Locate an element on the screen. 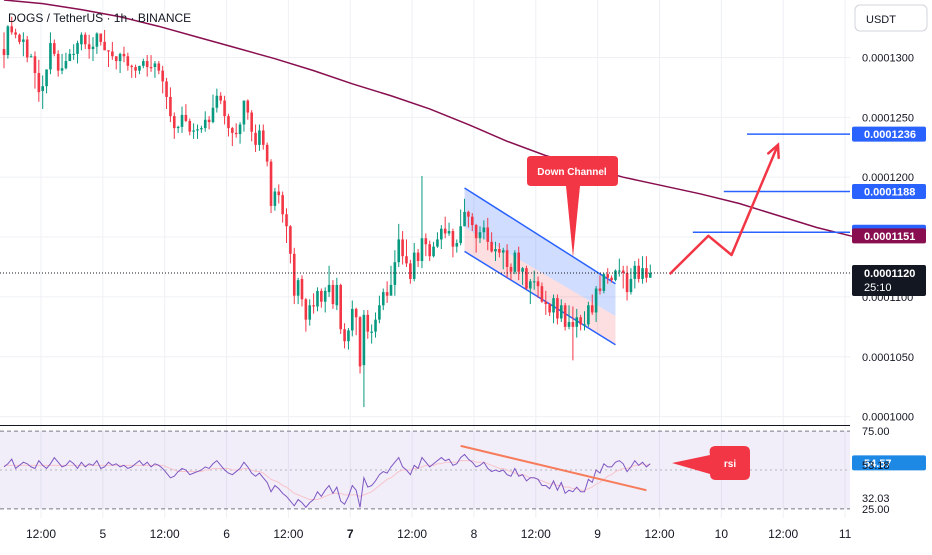  rsi-divergence-line is located at coordinates (553, 468).